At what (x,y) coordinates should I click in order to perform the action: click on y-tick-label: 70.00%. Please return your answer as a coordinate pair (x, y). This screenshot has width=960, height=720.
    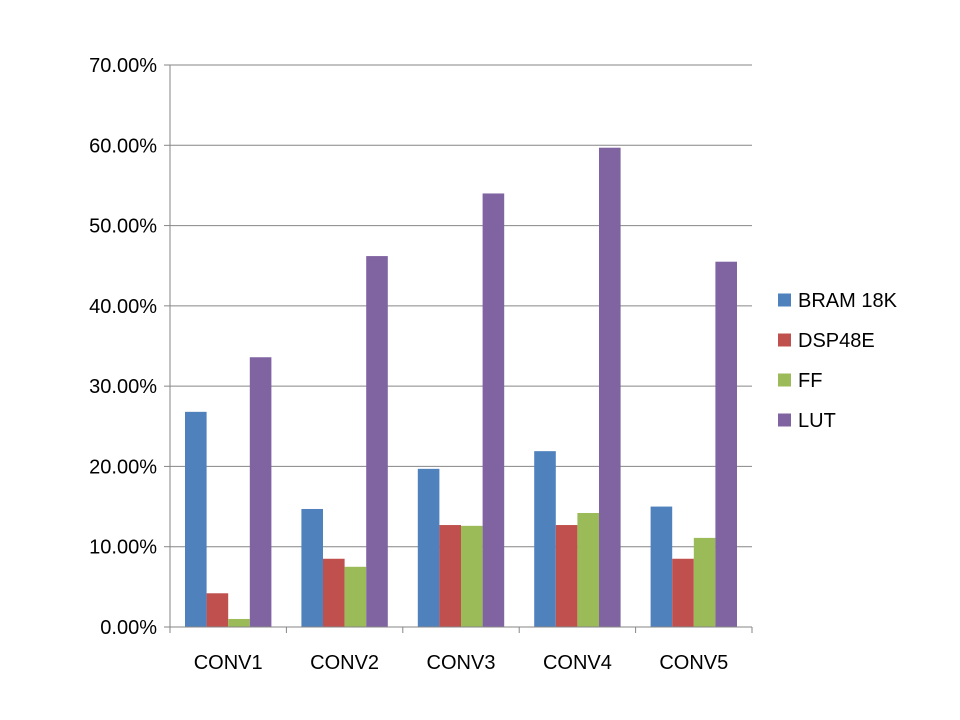
    Looking at the image, I should click on (123, 66).